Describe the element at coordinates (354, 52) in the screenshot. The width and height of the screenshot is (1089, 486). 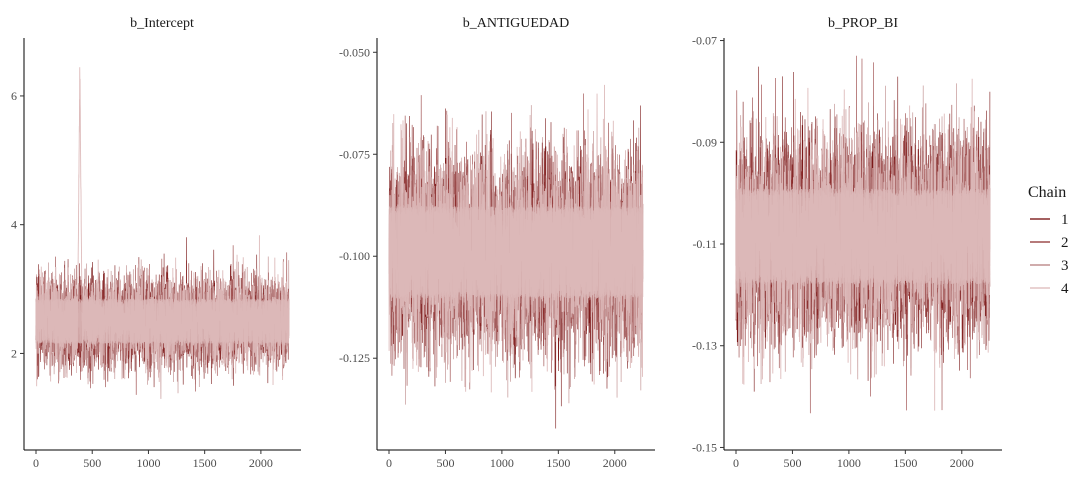
I see `y-tick-label: -0.050` at that location.